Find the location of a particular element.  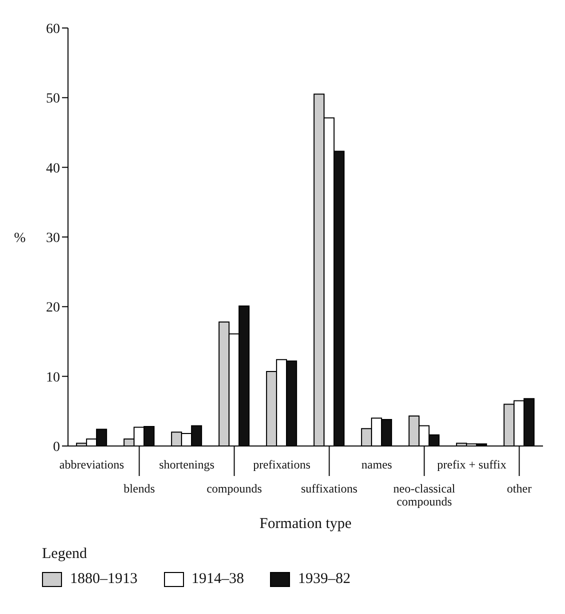

y-tick-label: 50 is located at coordinates (53, 99).